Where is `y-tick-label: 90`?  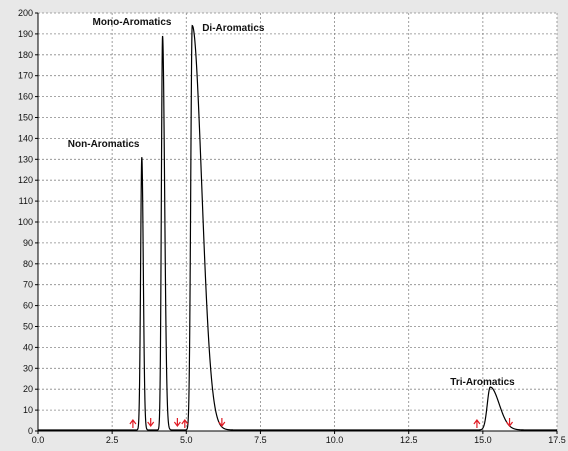 y-tick-label: 90 is located at coordinates (28, 243).